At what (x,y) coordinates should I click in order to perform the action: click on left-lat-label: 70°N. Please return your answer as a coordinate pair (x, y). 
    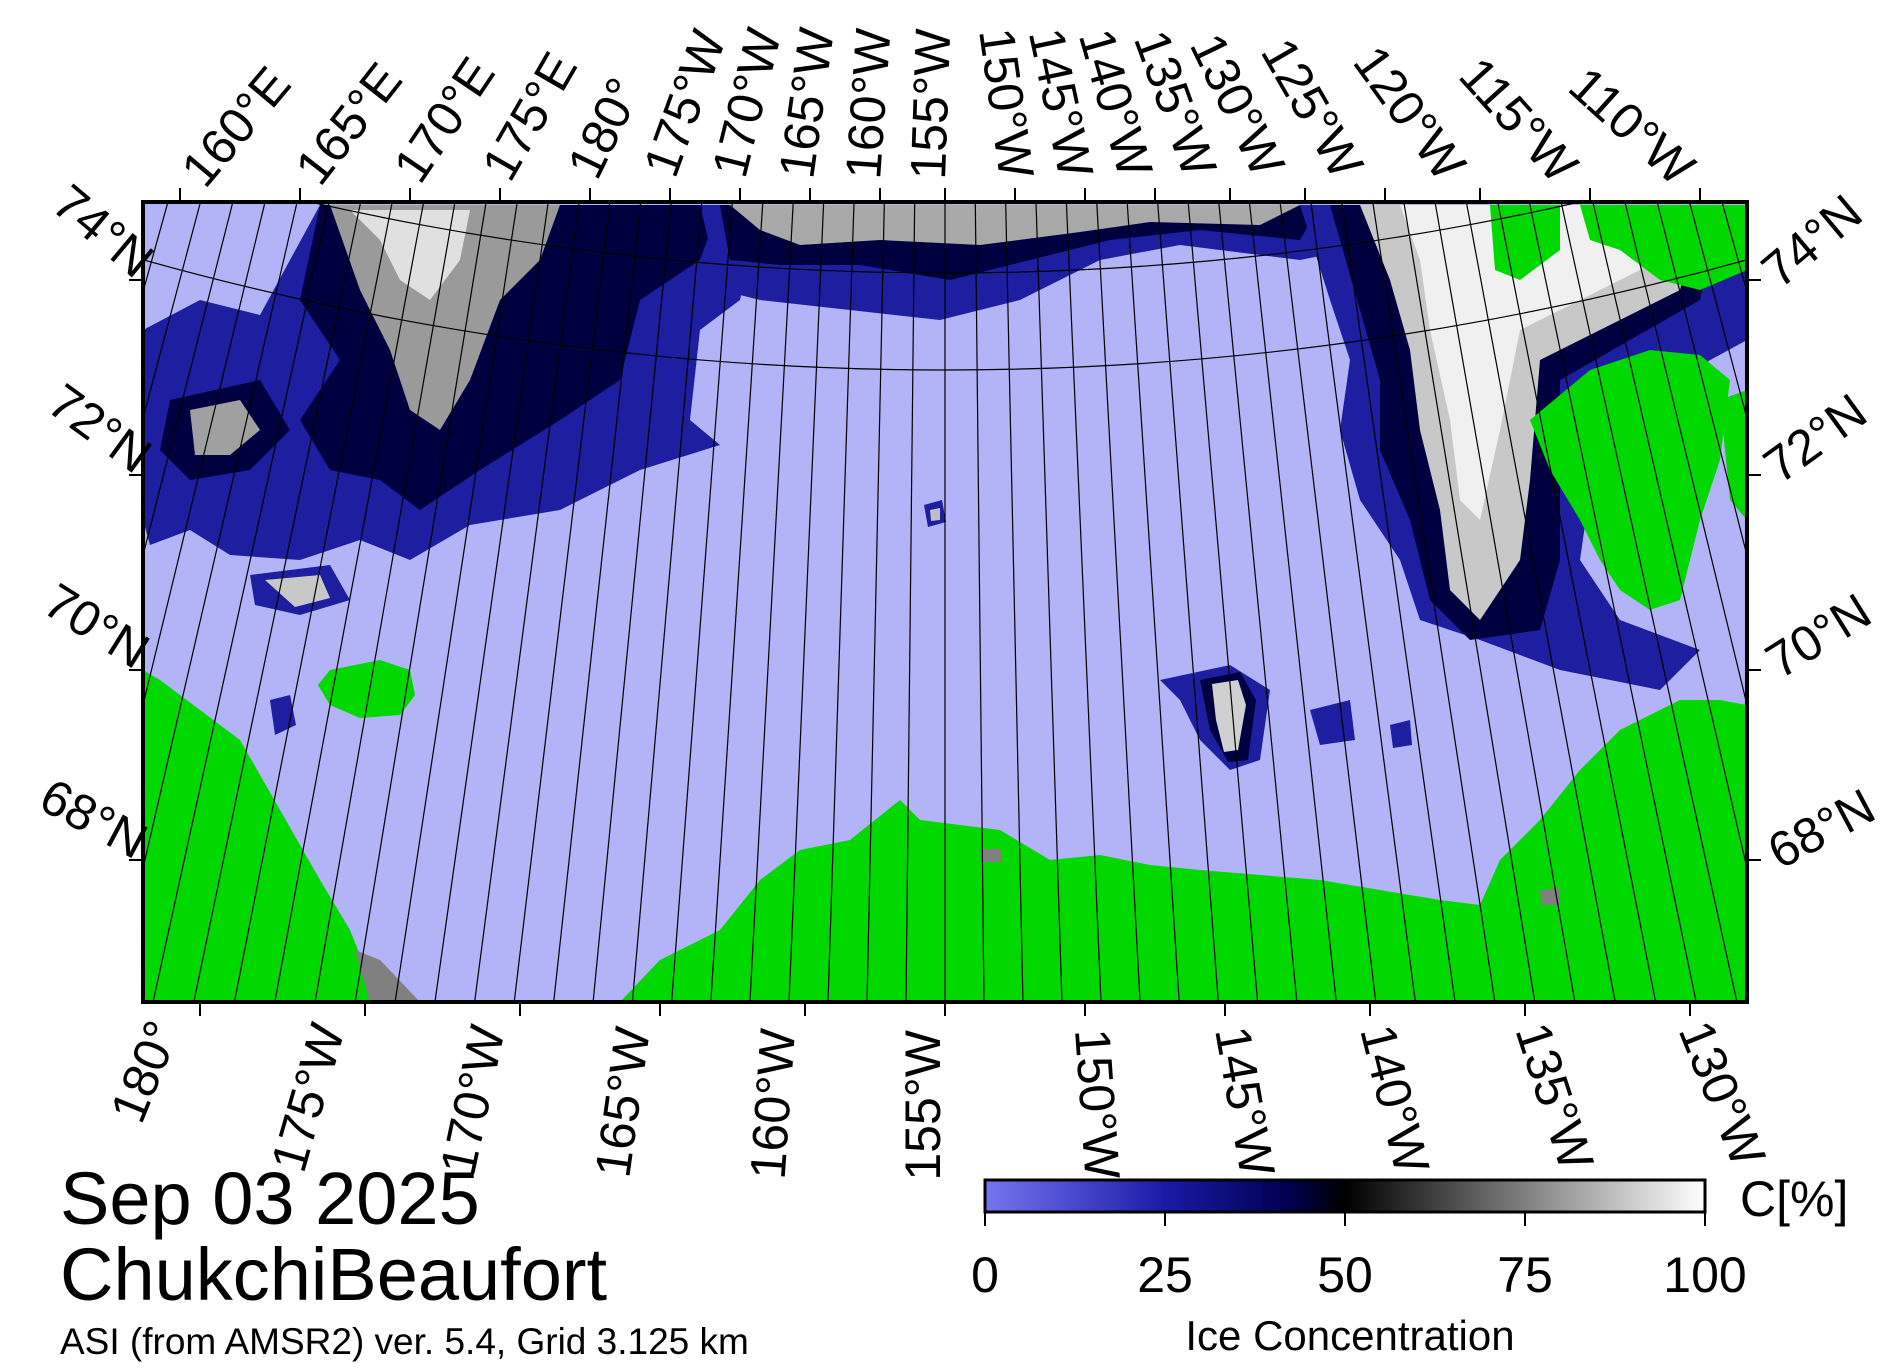
    Looking at the image, I should click on (96, 626).